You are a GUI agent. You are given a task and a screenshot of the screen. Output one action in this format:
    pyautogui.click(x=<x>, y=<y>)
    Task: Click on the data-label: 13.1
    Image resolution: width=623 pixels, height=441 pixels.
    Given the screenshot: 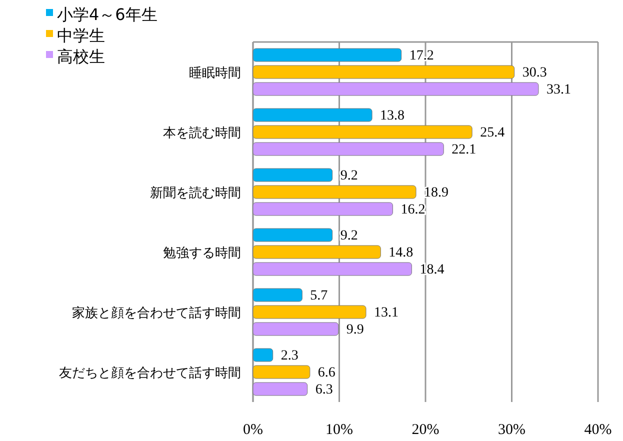 What is the action you would take?
    pyautogui.click(x=386, y=313)
    